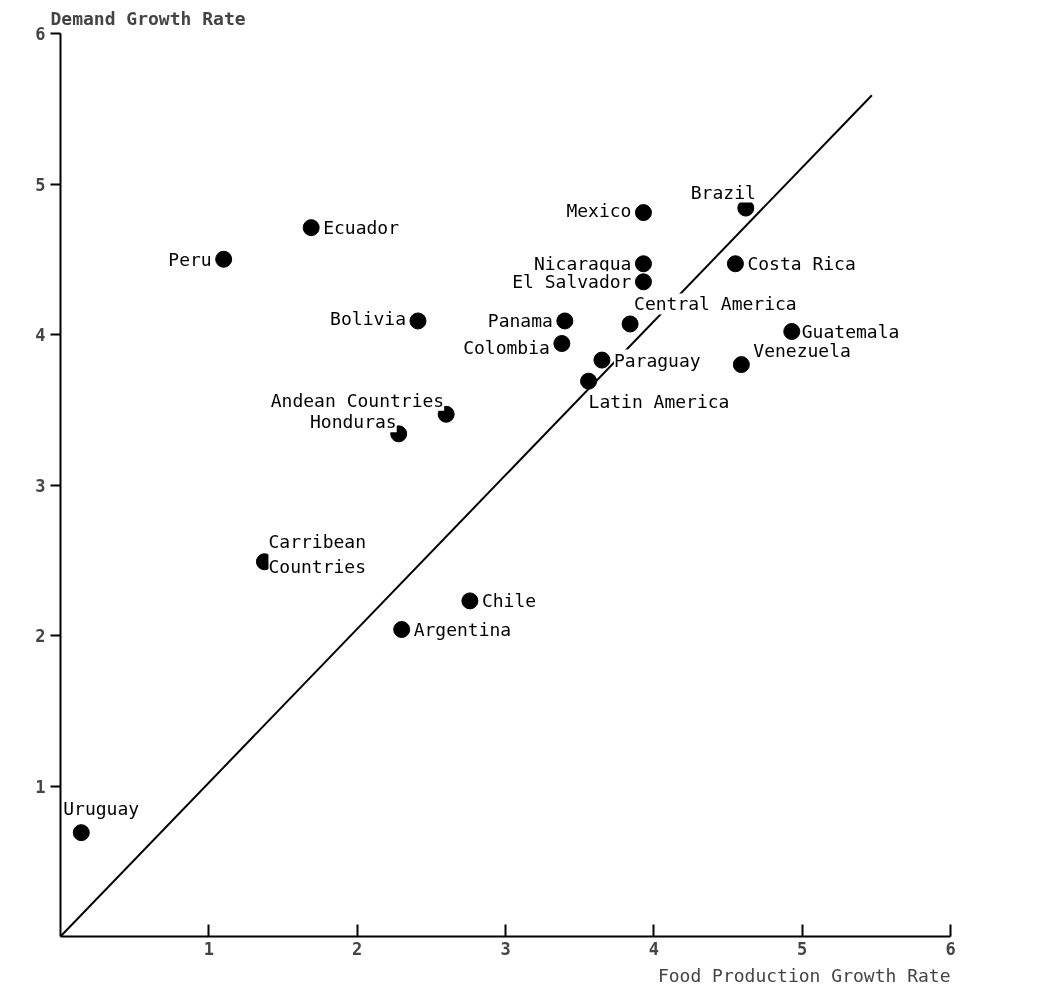 The width and height of the screenshot is (1053, 1003). I want to click on annotation: Uruguay, so click(101, 809).